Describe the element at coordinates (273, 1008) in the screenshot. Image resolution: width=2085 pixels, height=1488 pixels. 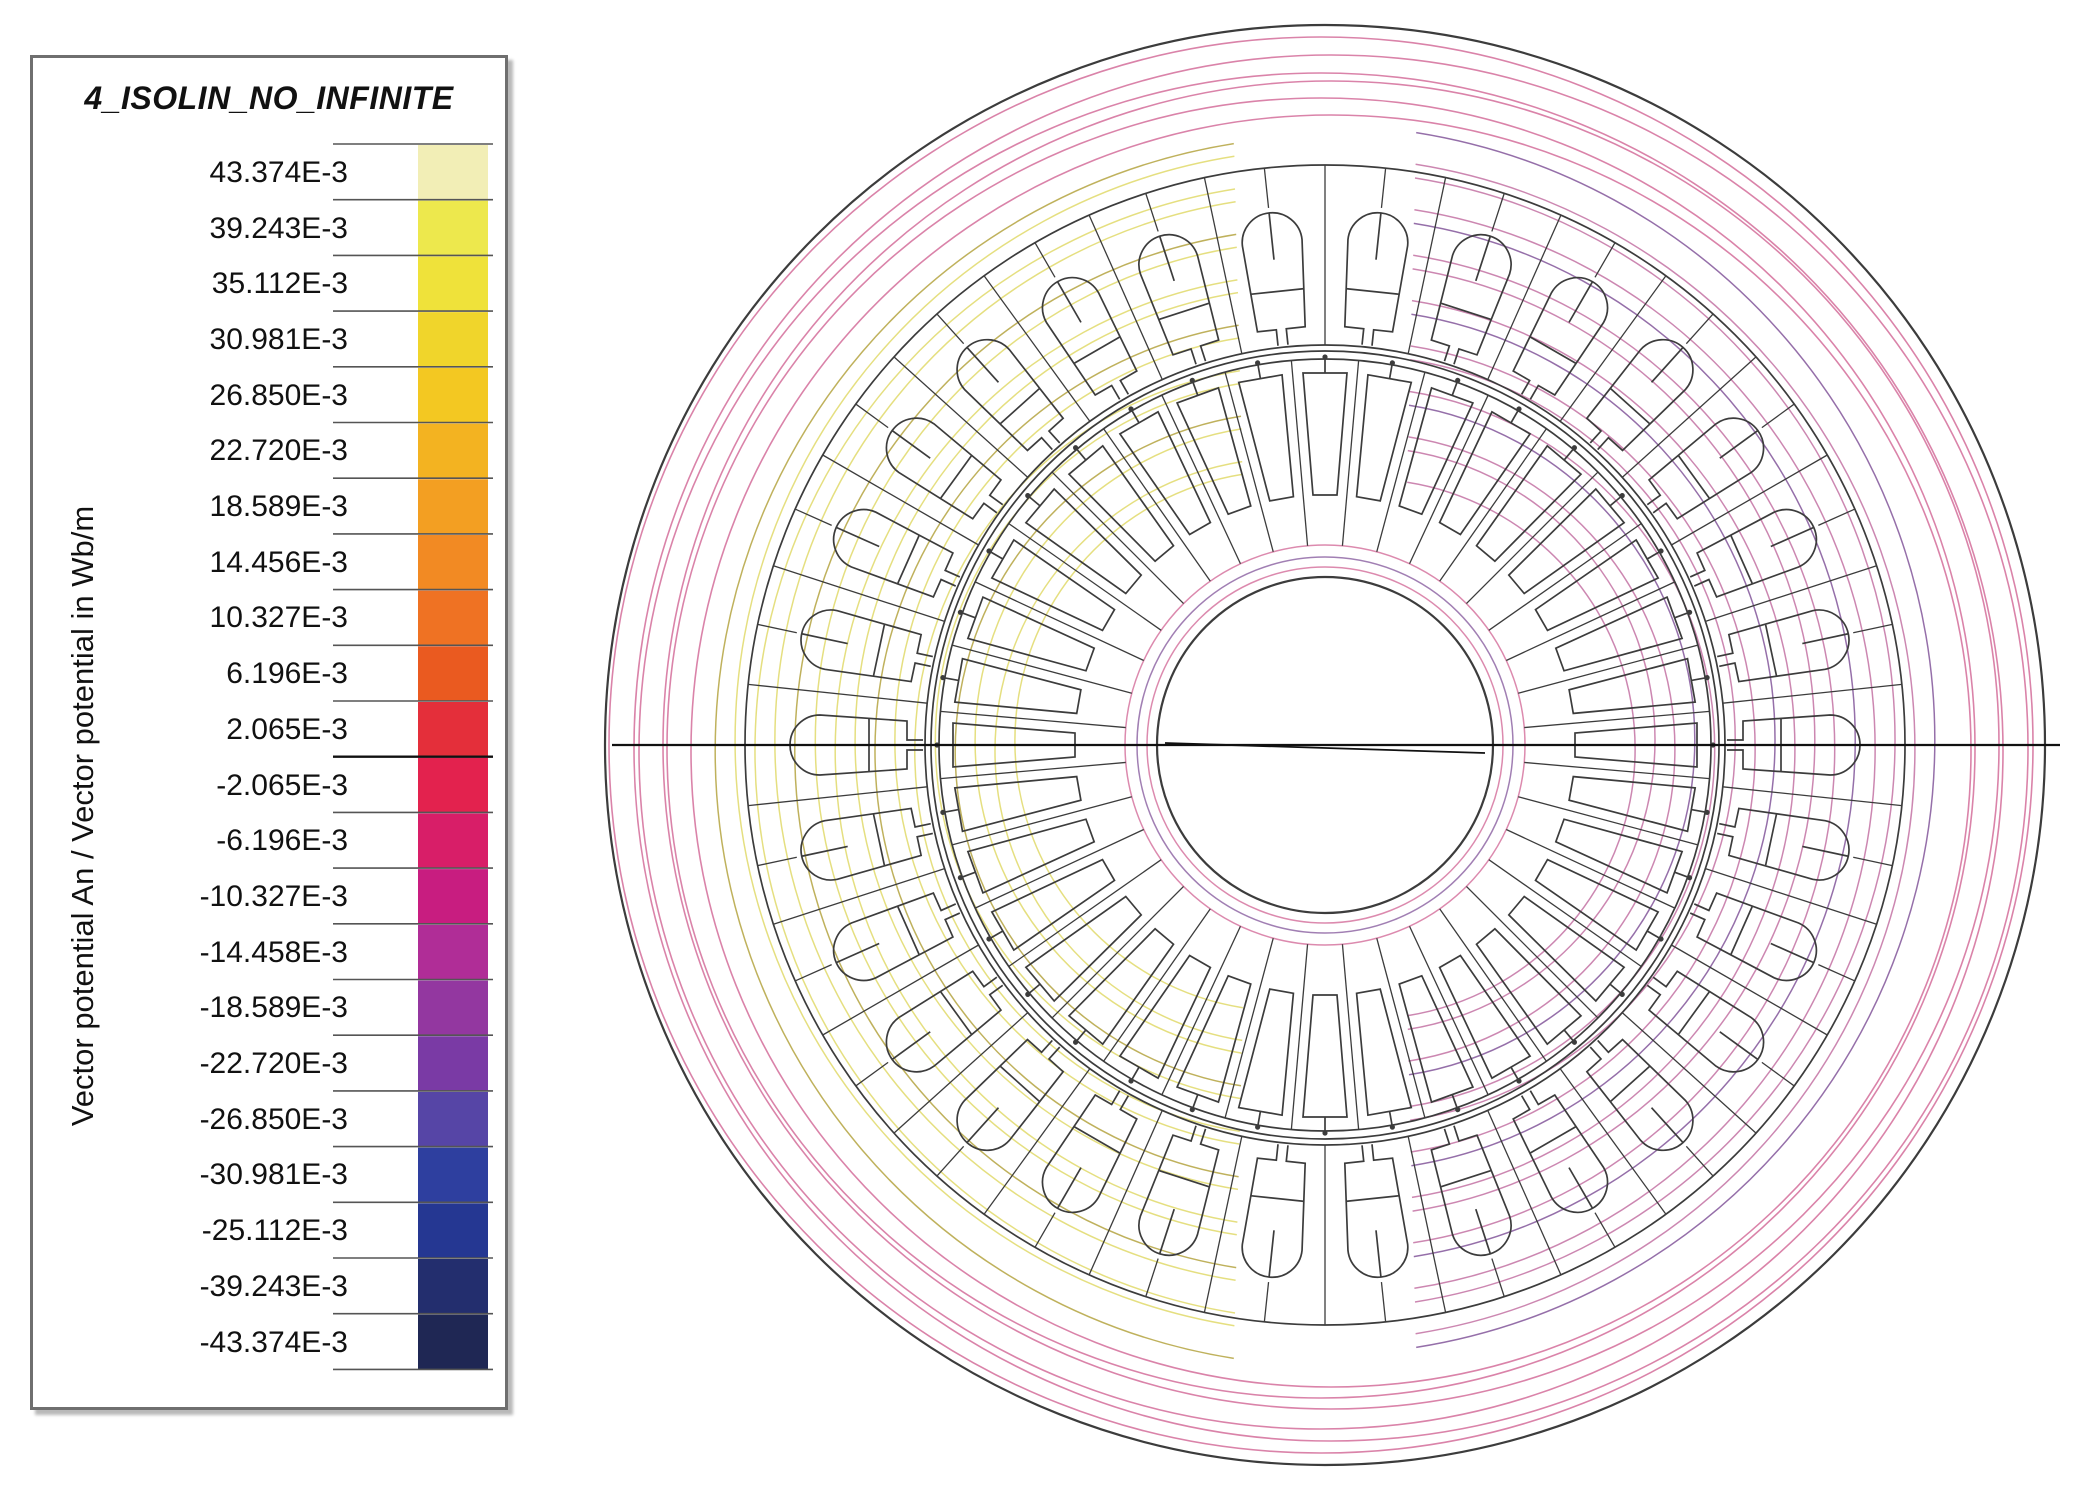
I see `legend-value-label: -18.589E-3` at that location.